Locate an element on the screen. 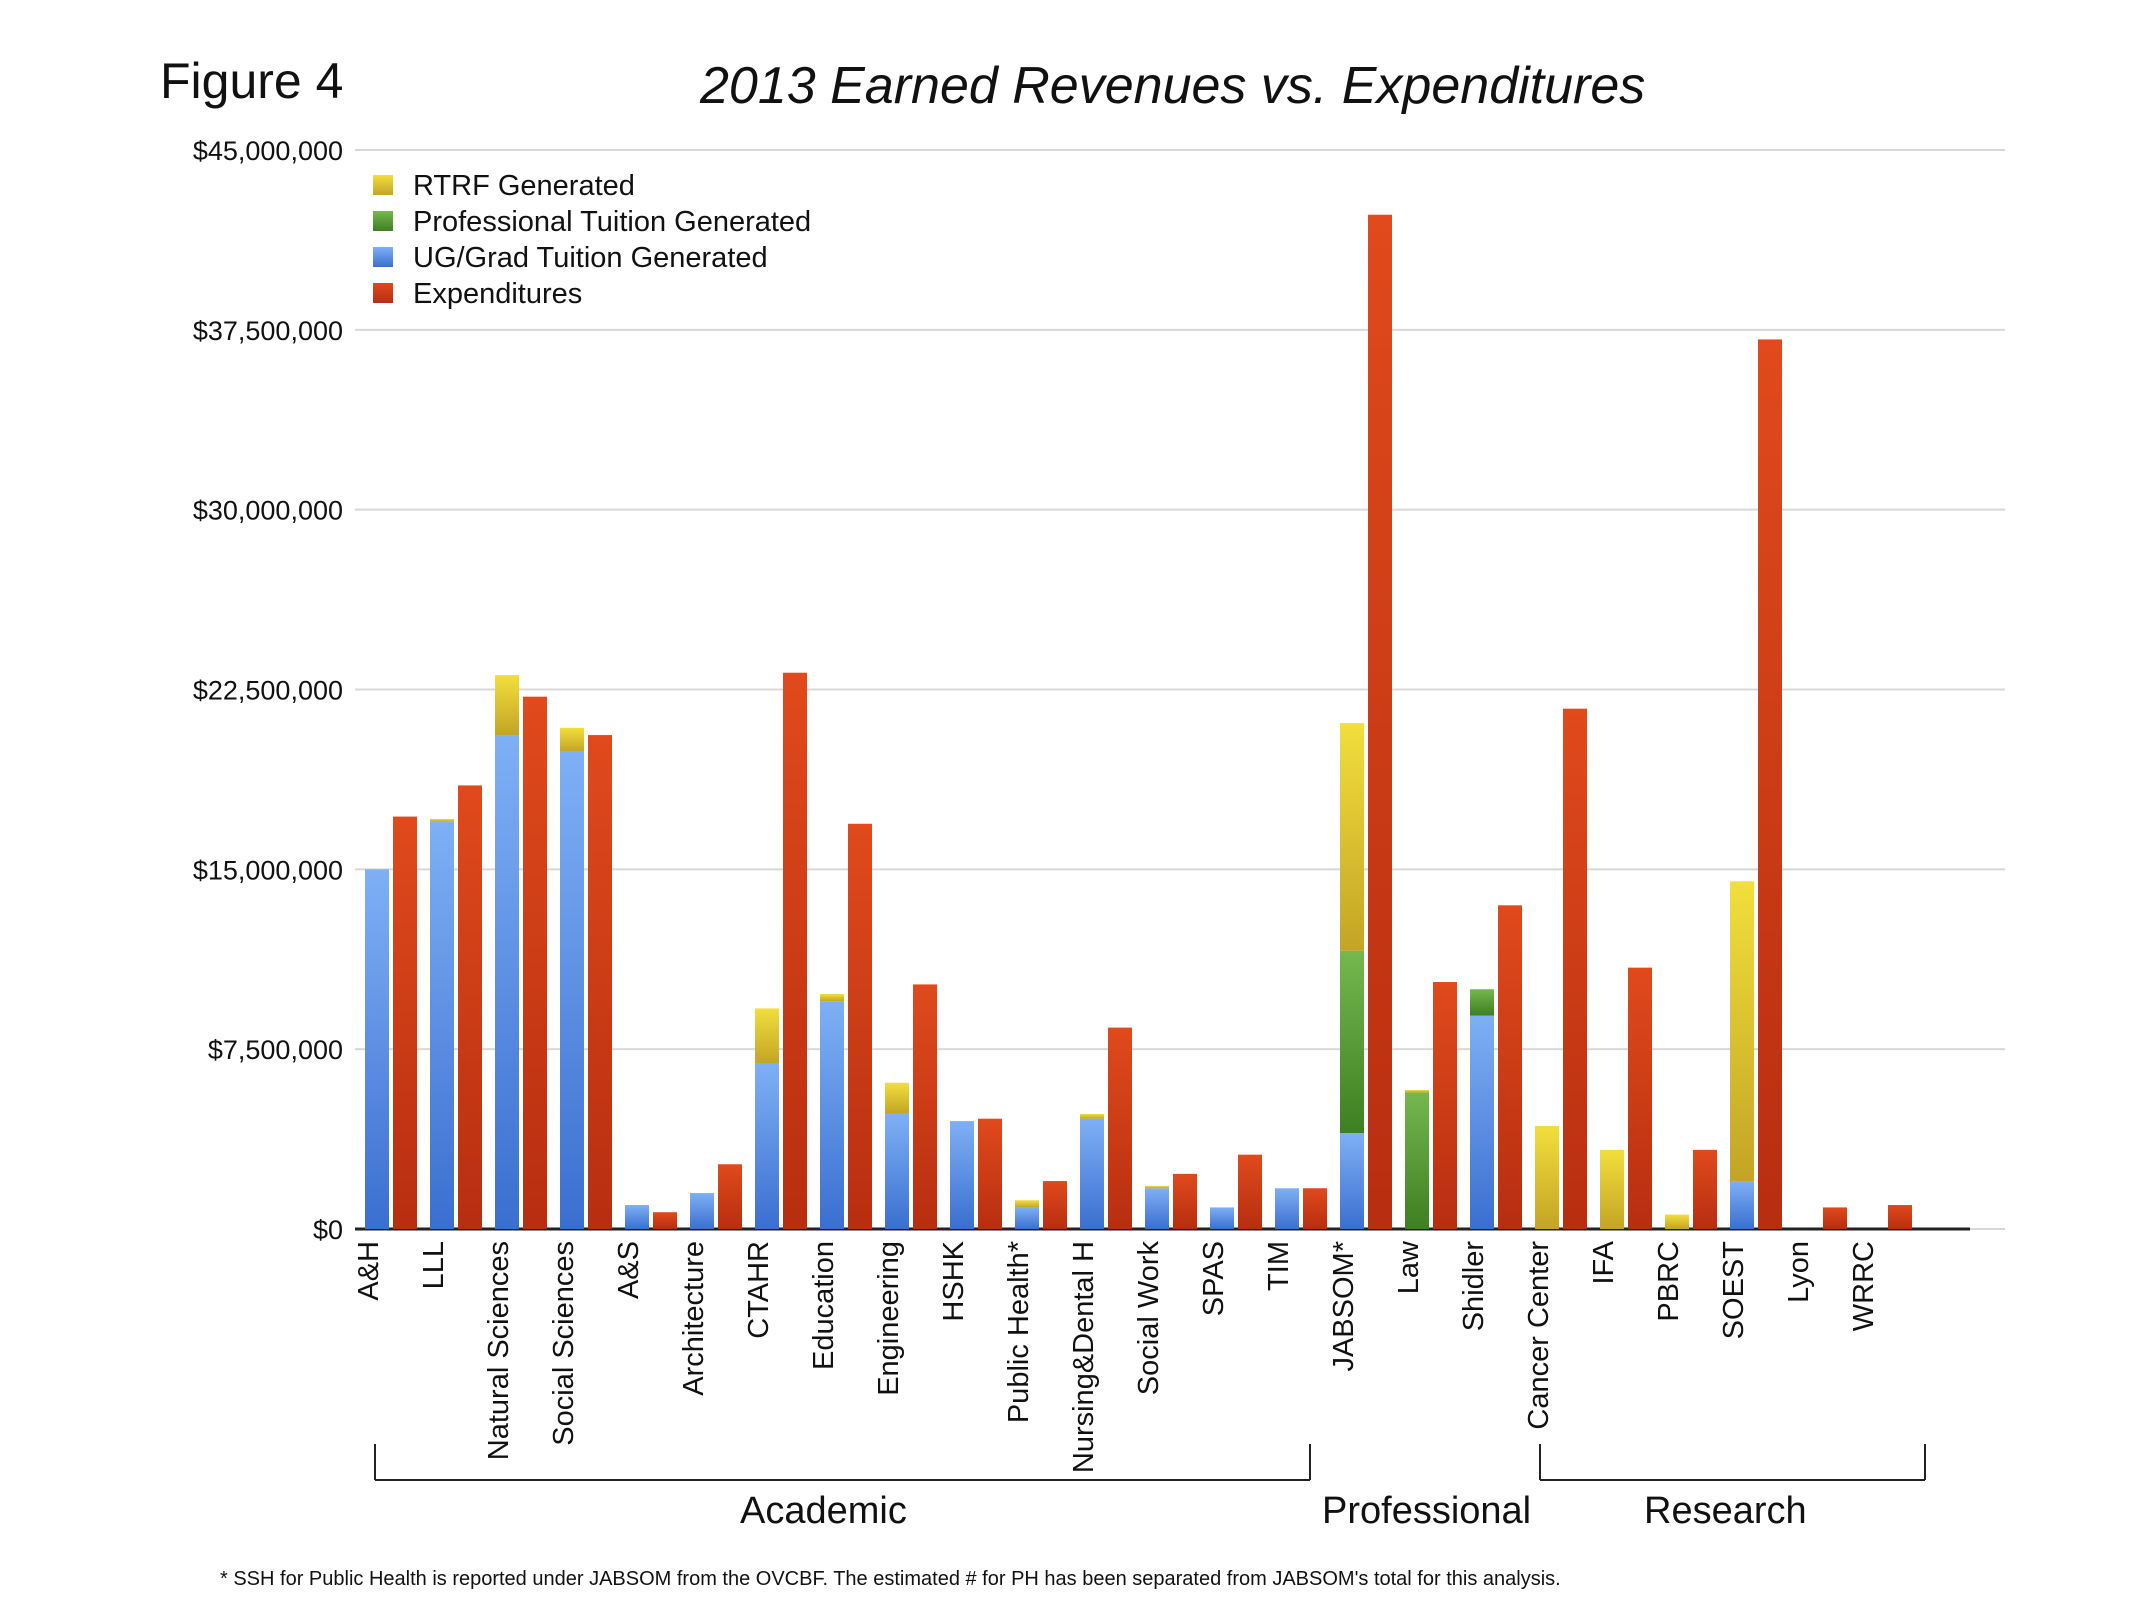 This screenshot has height=1600, width=2133. bar-rtrf-generated-engineering is located at coordinates (897, 1098).